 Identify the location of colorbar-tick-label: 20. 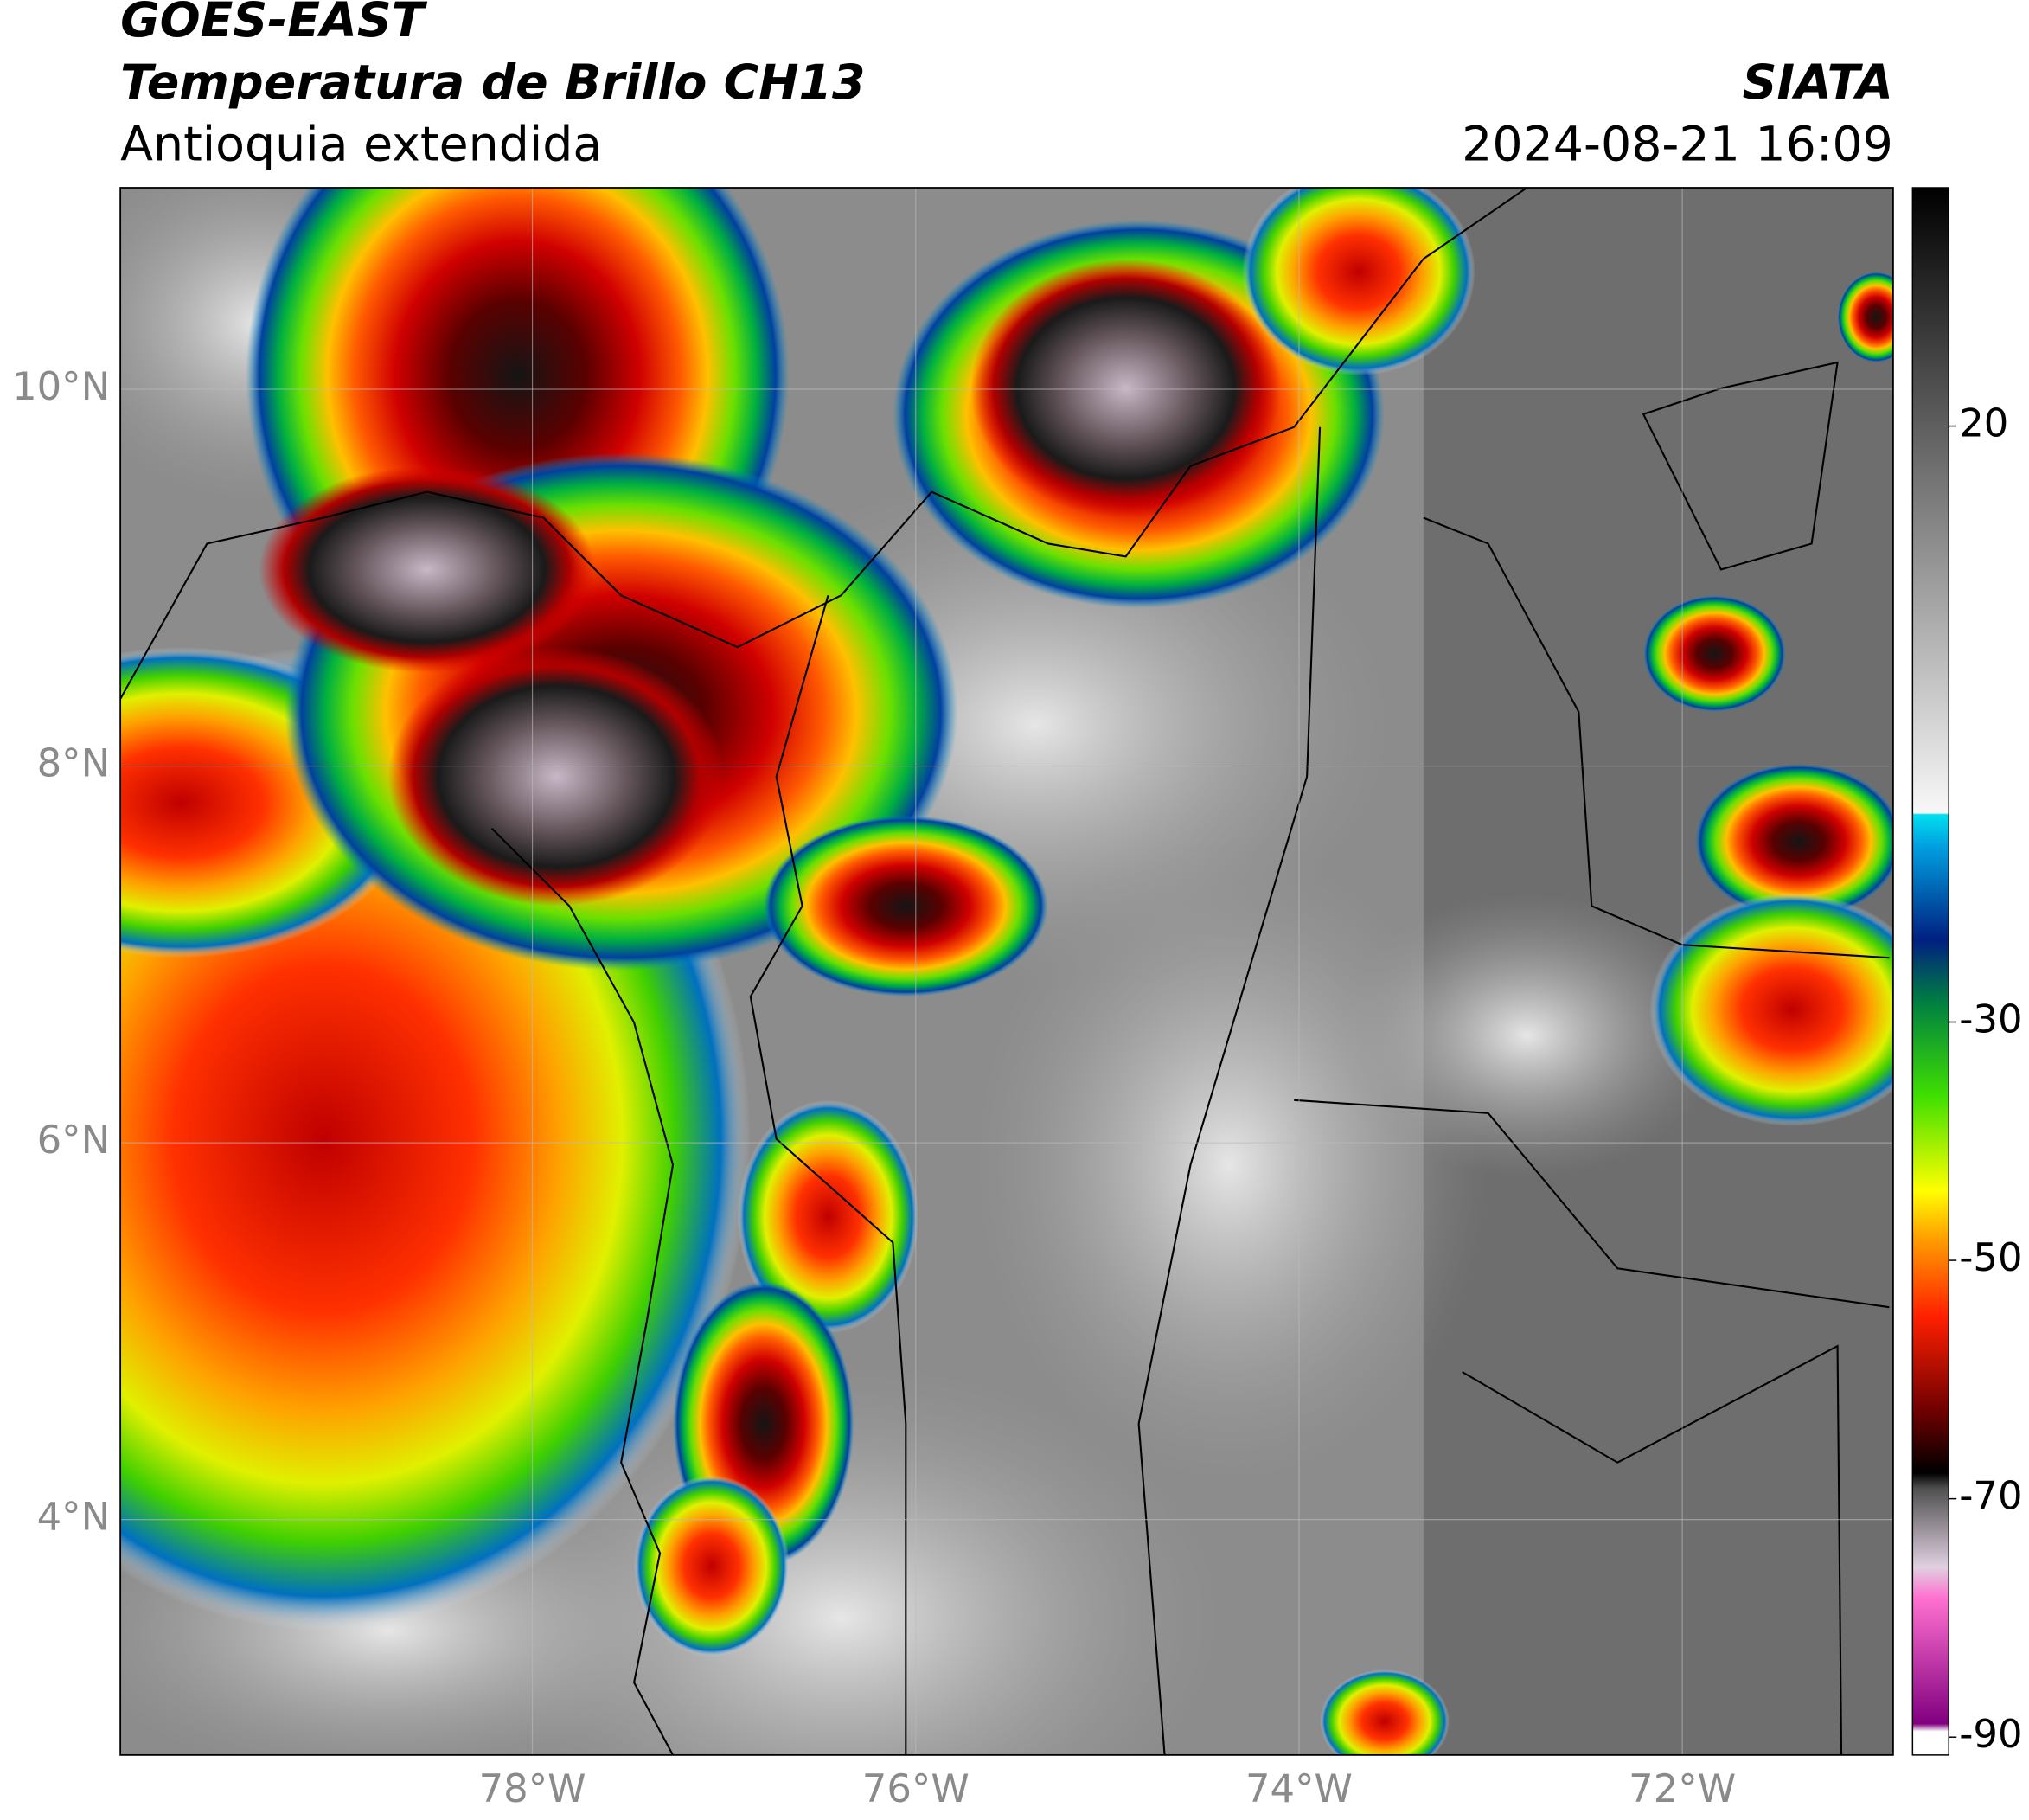
(1983, 423).